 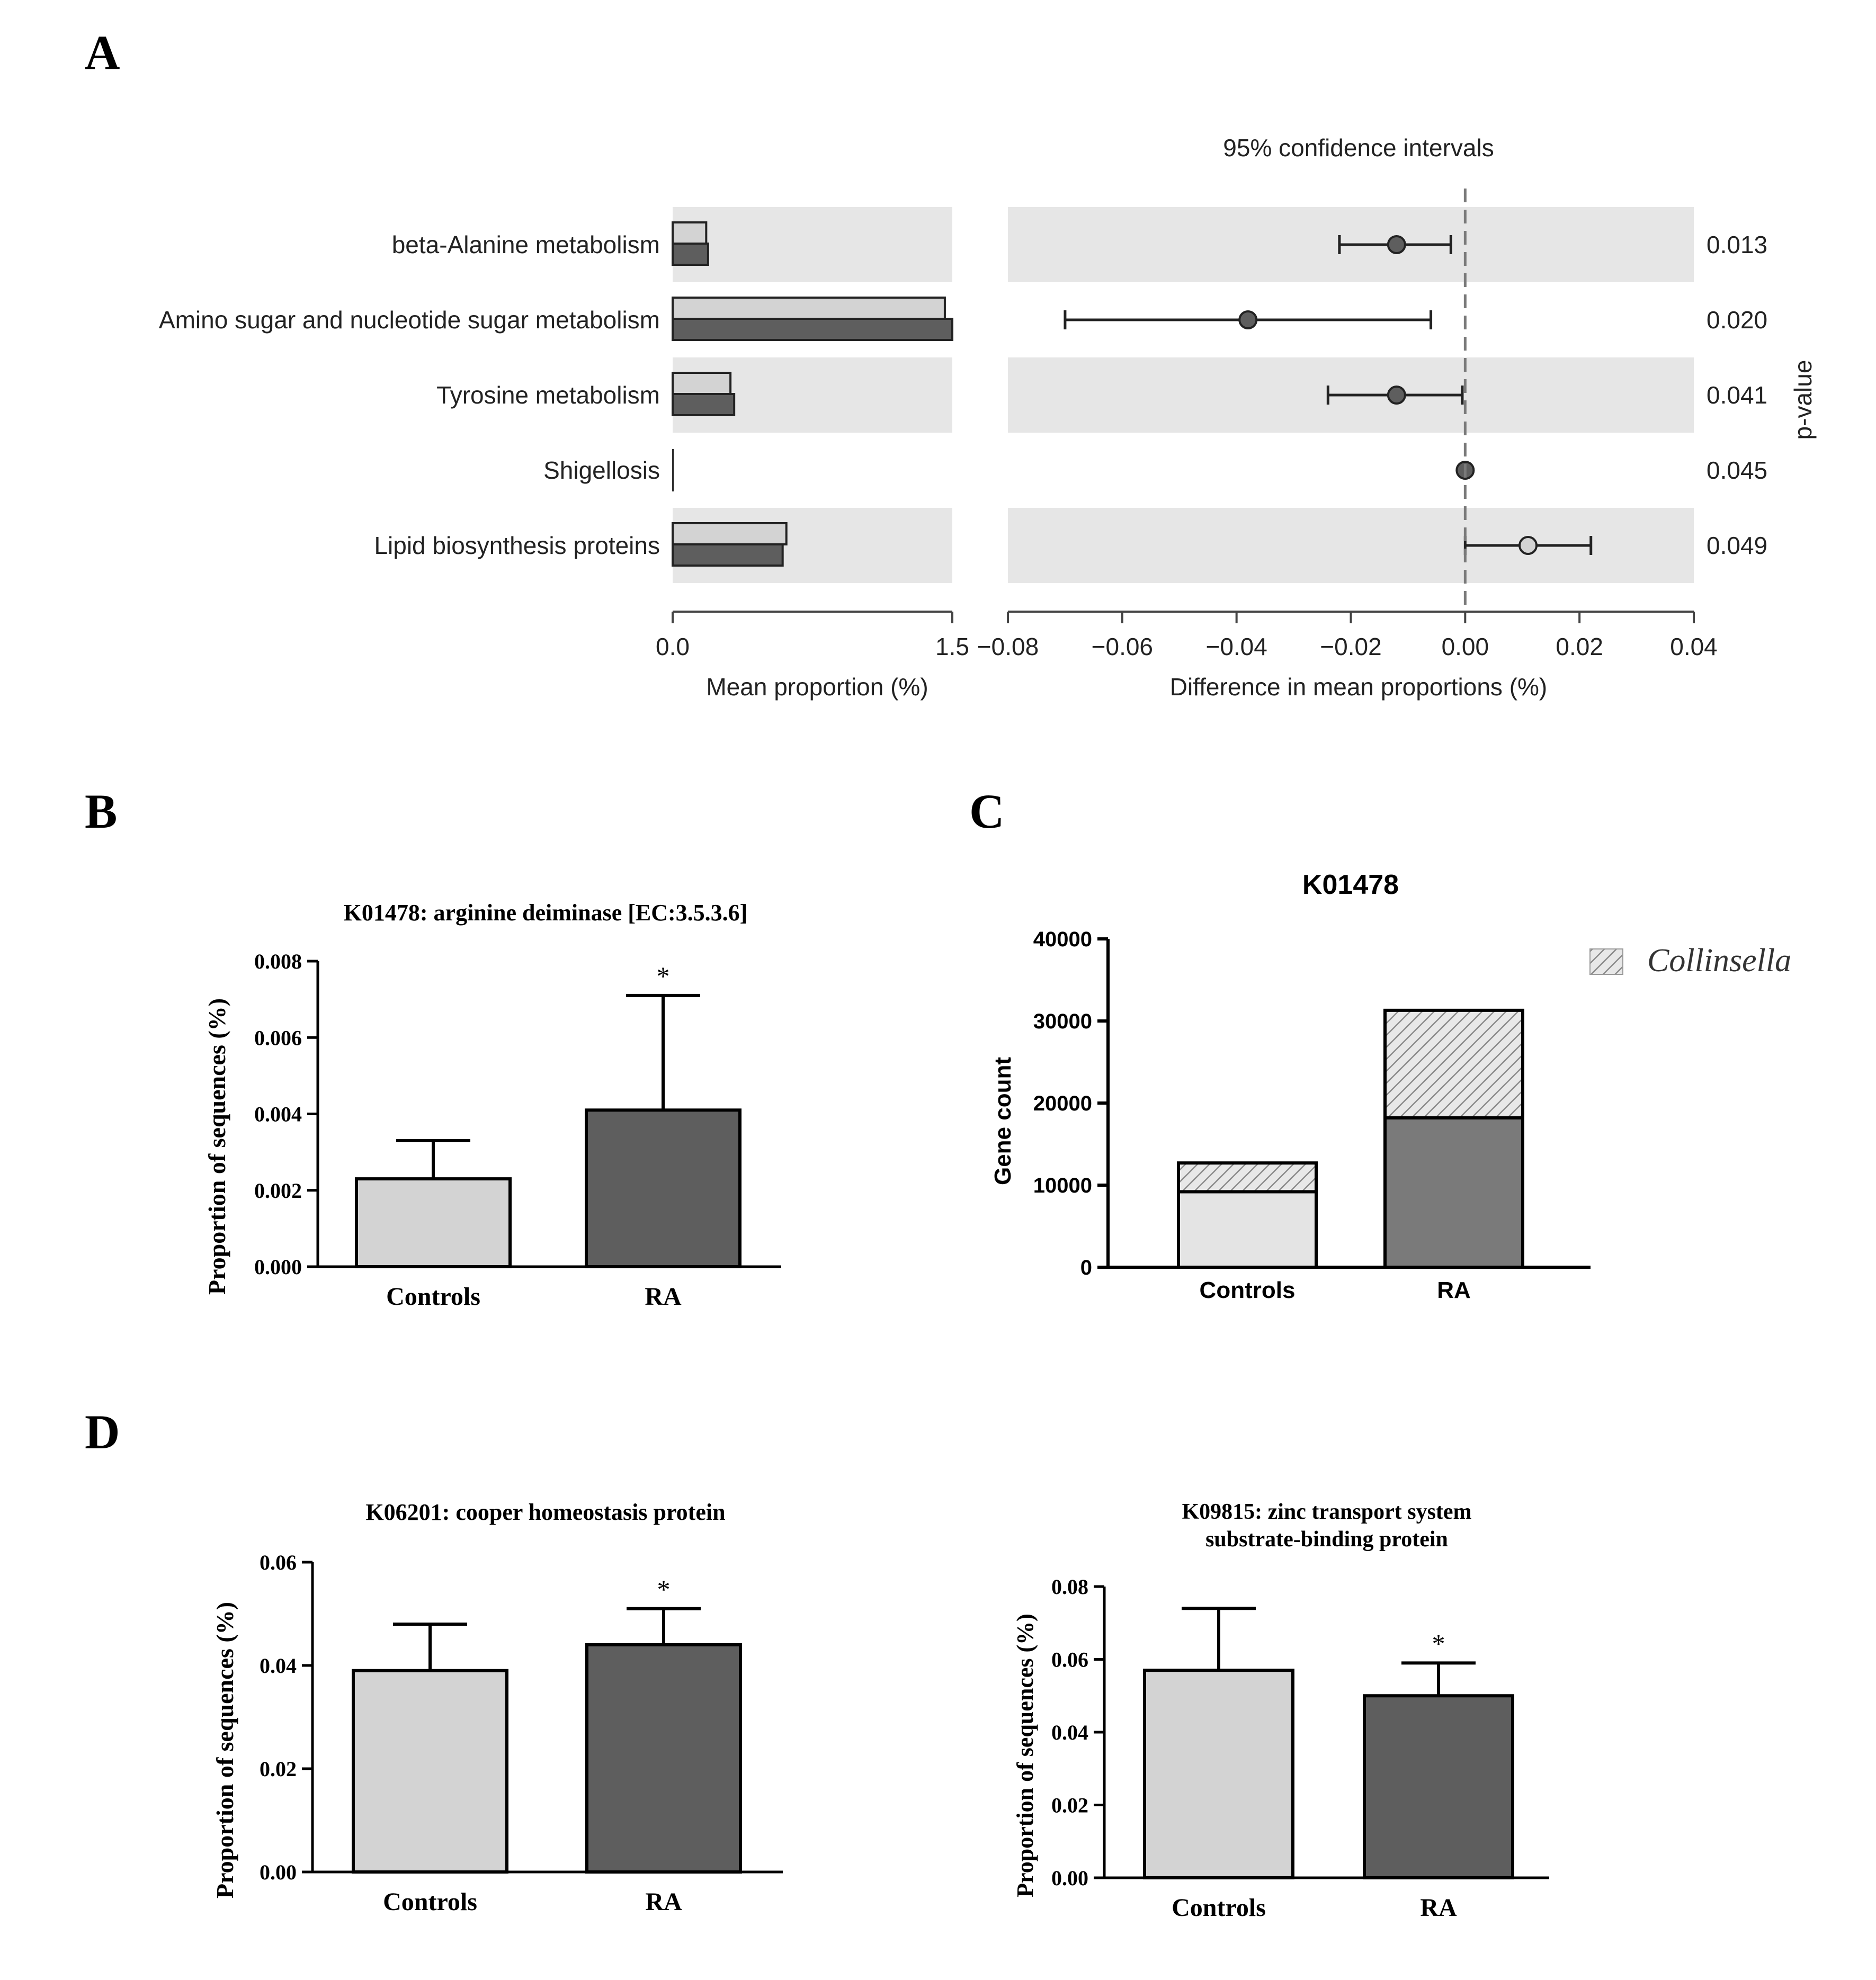 I want to click on panel-a-diff-tick-label: −0.02, so click(x=1351, y=646).